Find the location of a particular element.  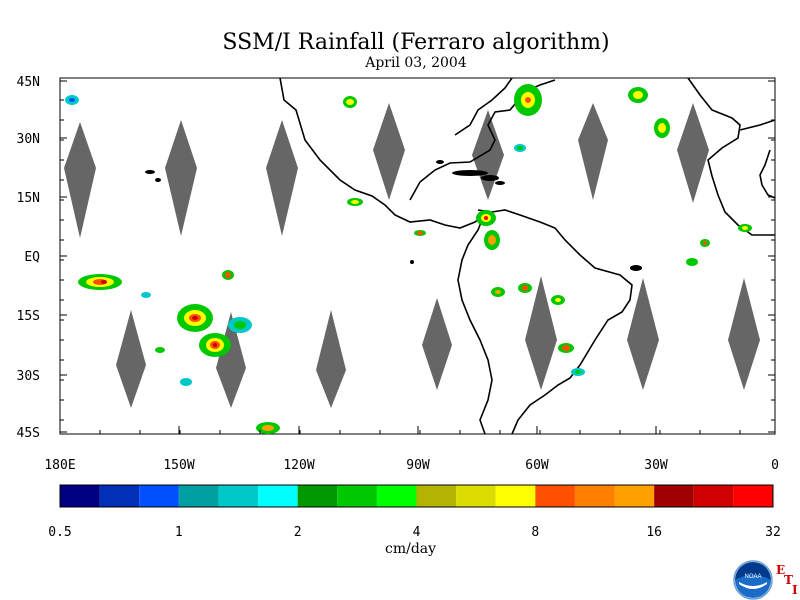

colorbar-labels: 0.5 1 2 4 8 16 32 is located at coordinates (414, 532).